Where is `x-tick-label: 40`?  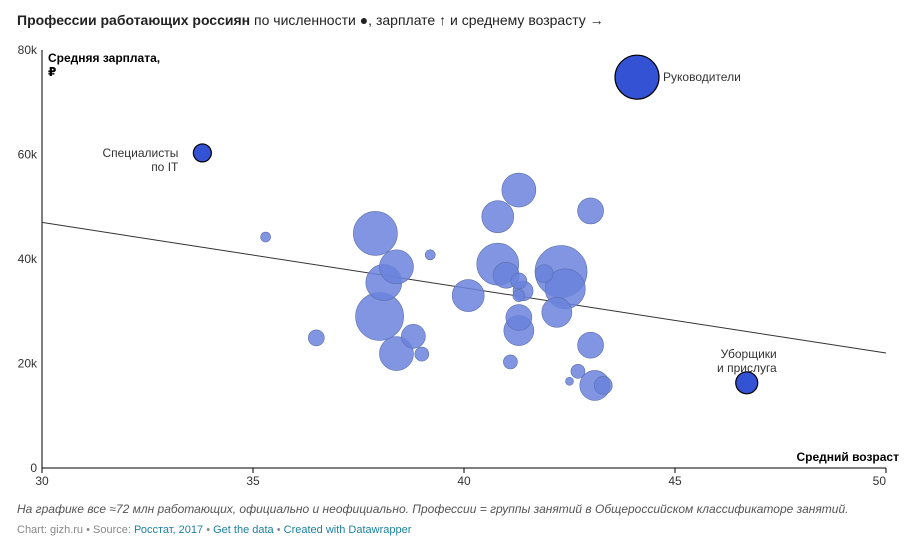
x-tick-label: 40 is located at coordinates (464, 481).